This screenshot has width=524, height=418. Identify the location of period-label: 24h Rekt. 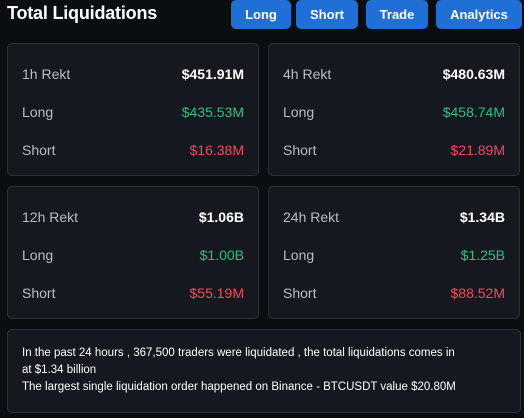
(311, 217).